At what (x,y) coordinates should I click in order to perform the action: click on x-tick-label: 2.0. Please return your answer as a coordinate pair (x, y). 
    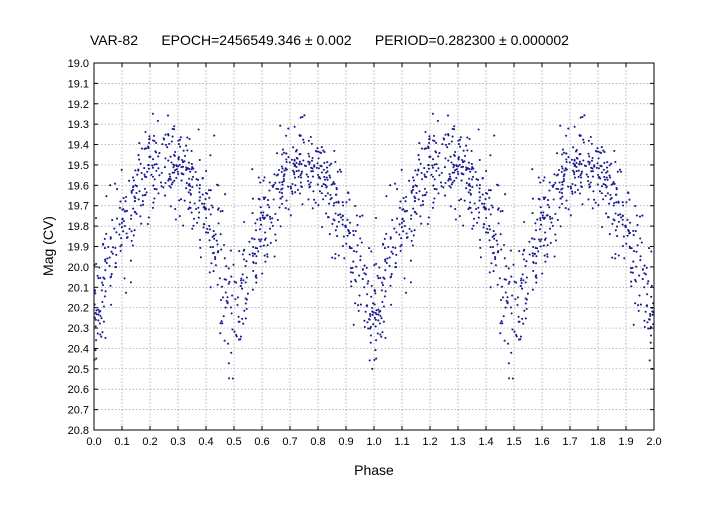
    Looking at the image, I should click on (653, 442).